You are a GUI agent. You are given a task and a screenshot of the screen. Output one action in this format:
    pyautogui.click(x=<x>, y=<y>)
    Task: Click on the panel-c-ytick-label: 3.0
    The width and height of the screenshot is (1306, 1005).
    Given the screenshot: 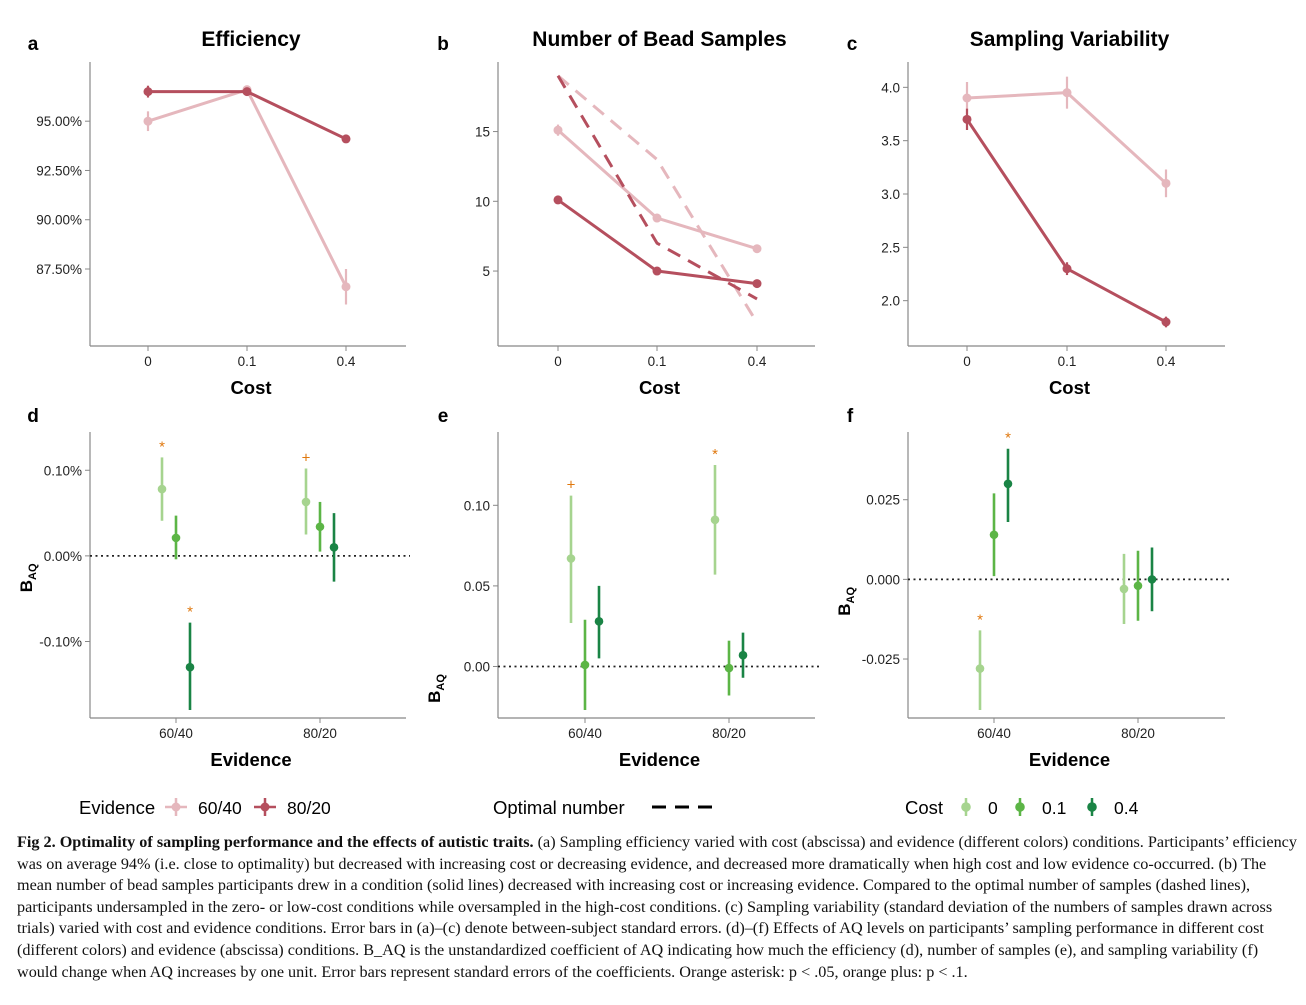 What is the action you would take?
    pyautogui.click(x=890, y=194)
    